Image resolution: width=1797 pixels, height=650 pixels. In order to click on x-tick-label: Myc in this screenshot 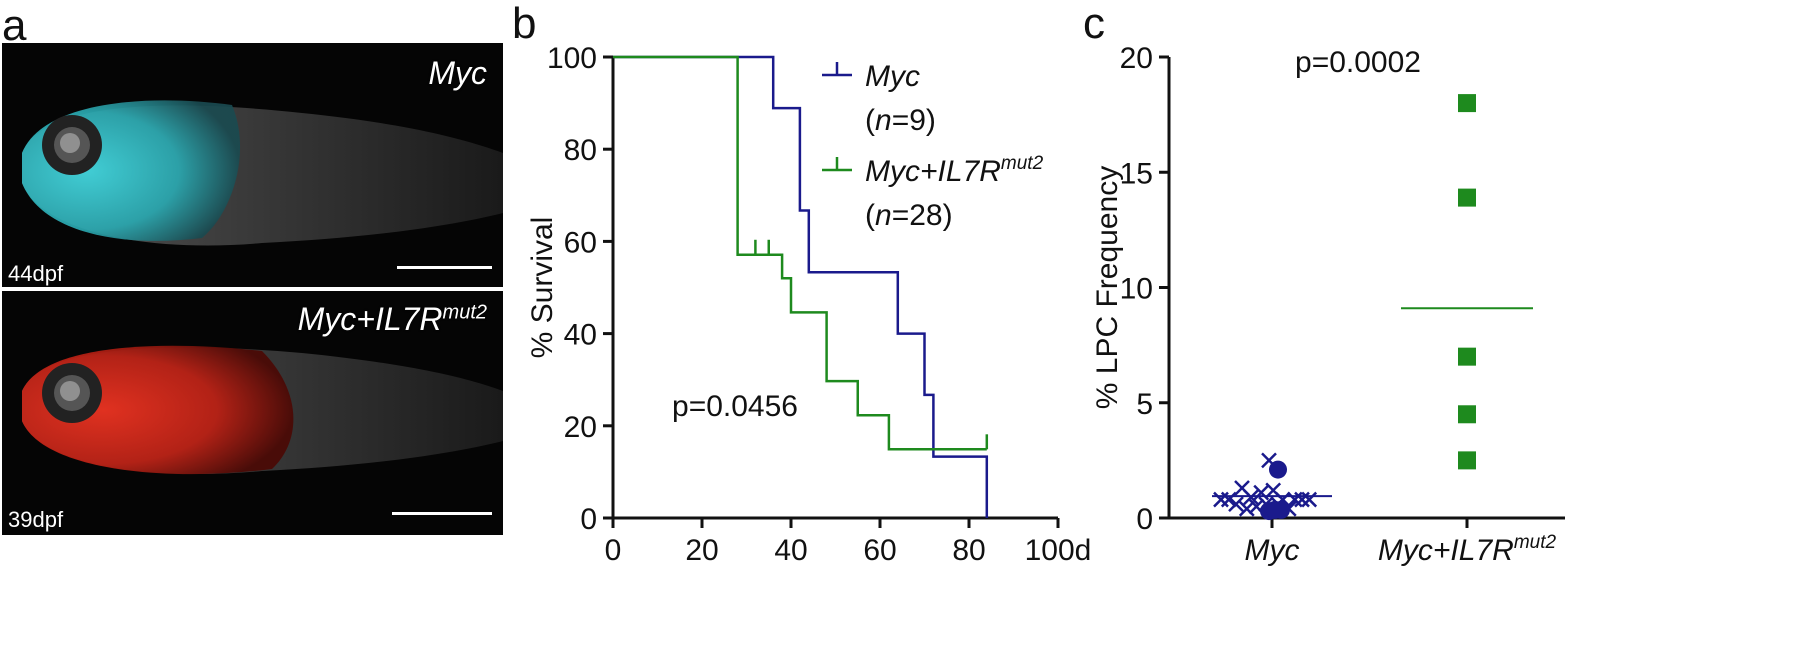, I will do `click(1272, 550)`.